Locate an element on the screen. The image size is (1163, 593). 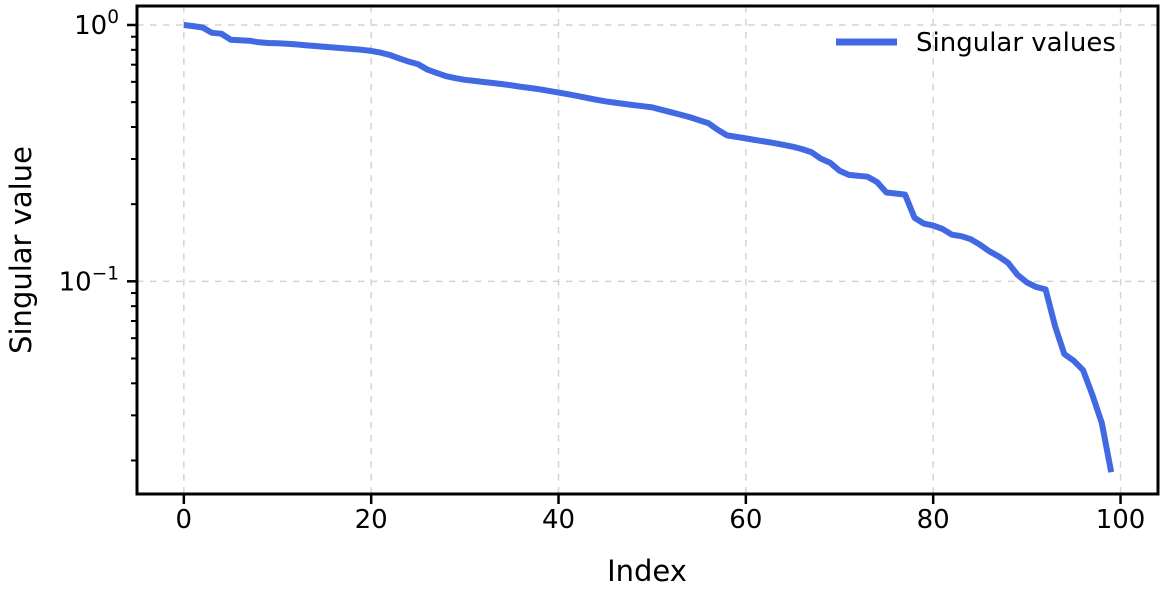
x-tick-label: 60 is located at coordinates (745, 520).